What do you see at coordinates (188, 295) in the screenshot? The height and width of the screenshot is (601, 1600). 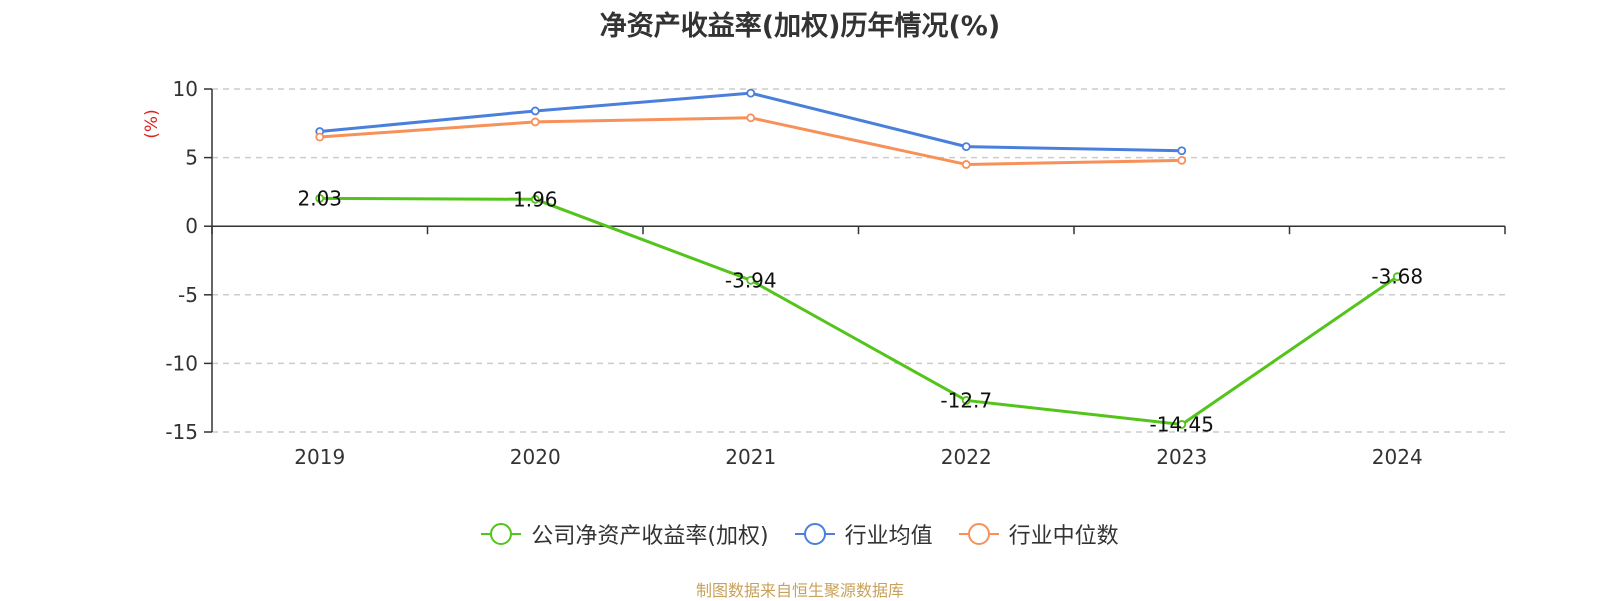 I see `y-tick-label: -5` at bounding box center [188, 295].